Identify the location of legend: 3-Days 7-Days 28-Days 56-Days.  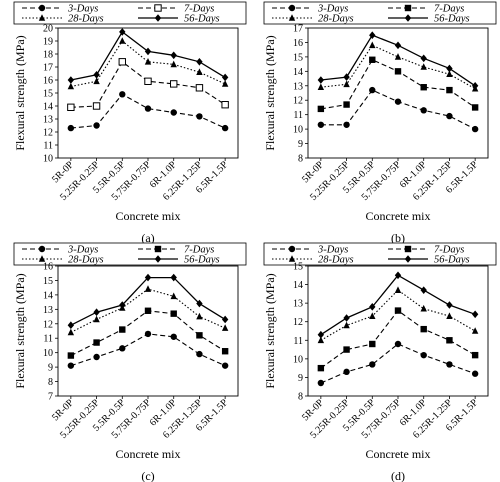
(130, 254).